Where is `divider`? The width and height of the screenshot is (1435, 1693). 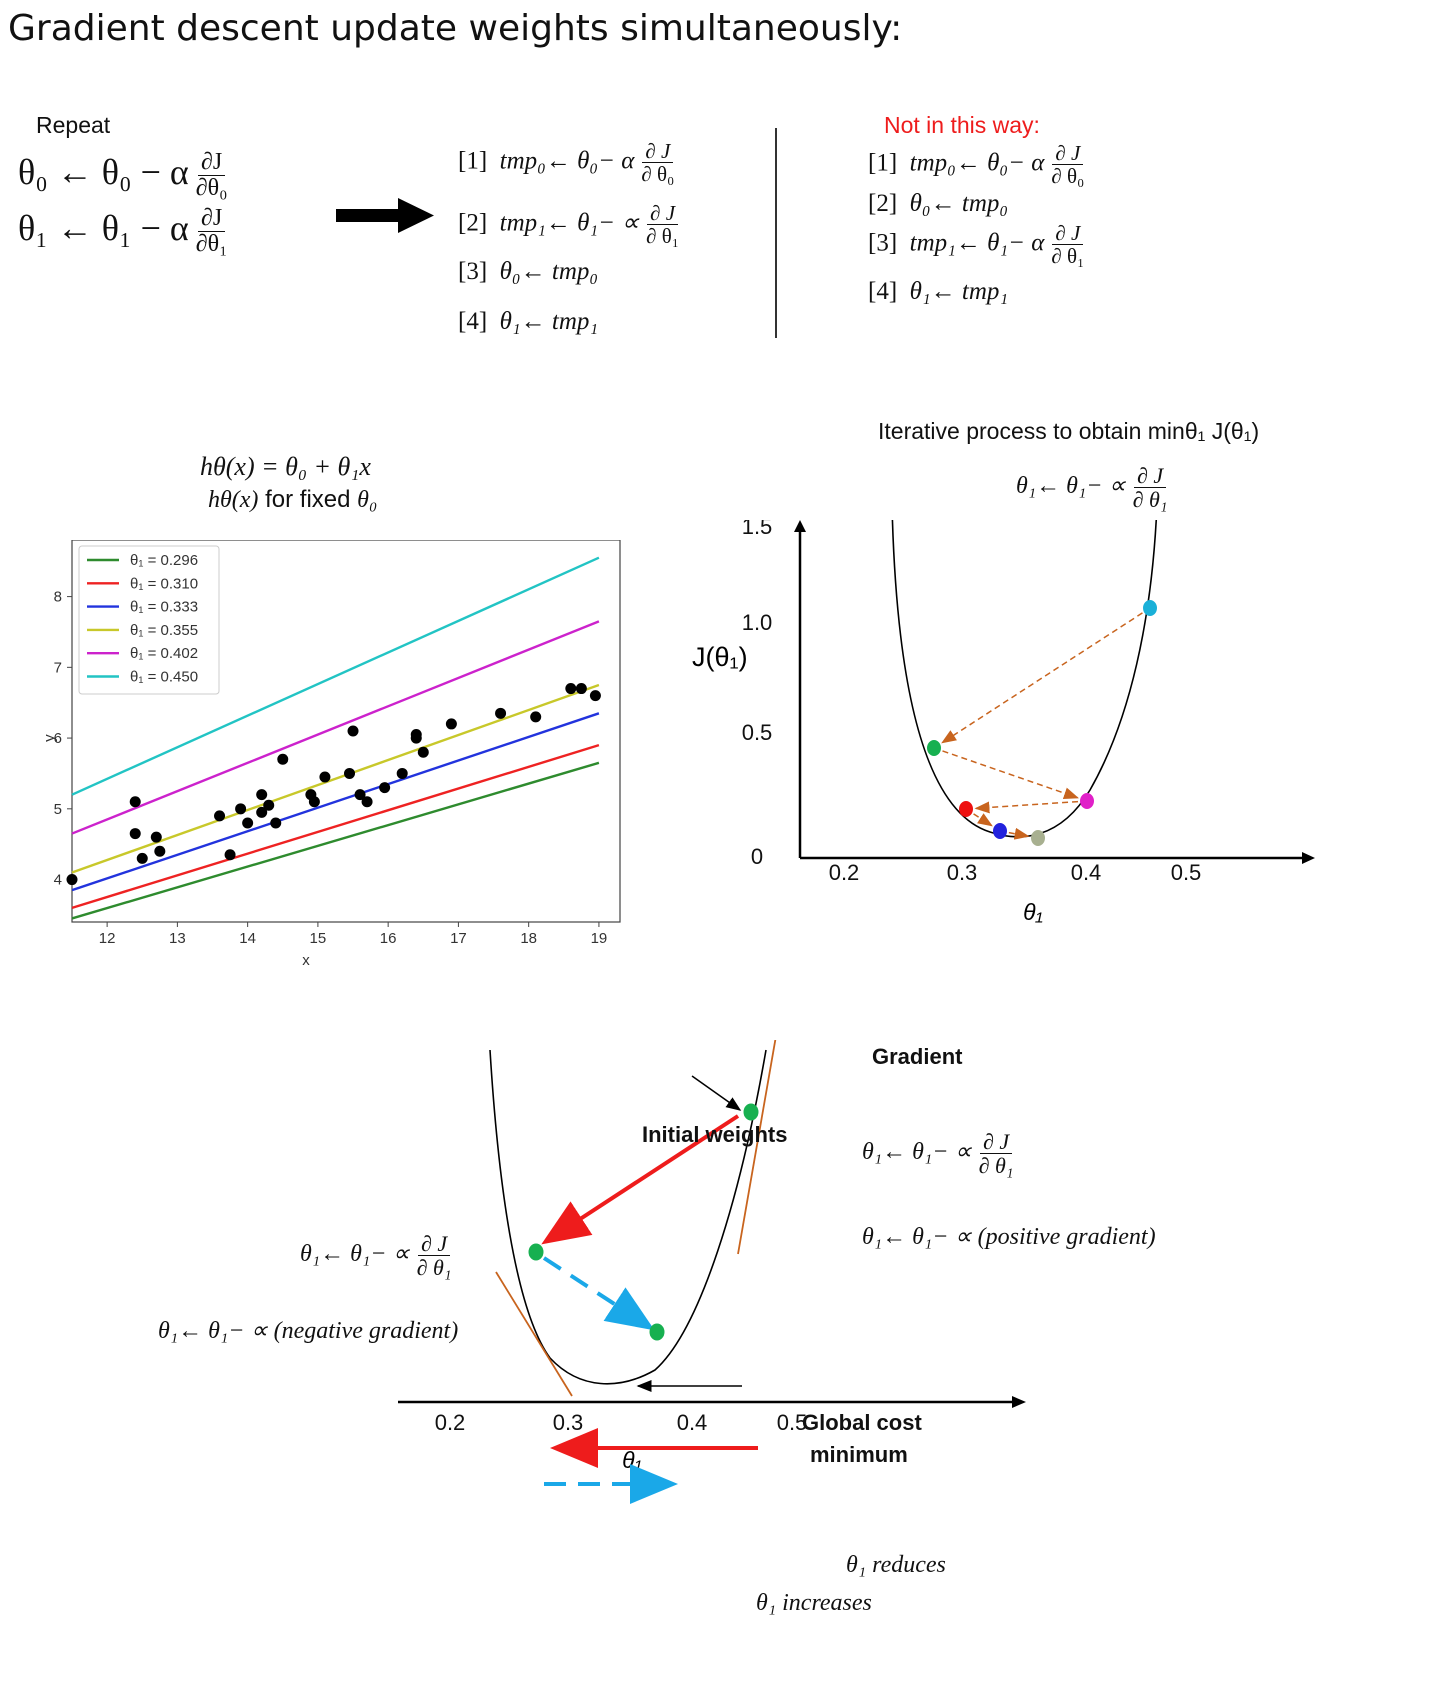 divider is located at coordinates (776, 233).